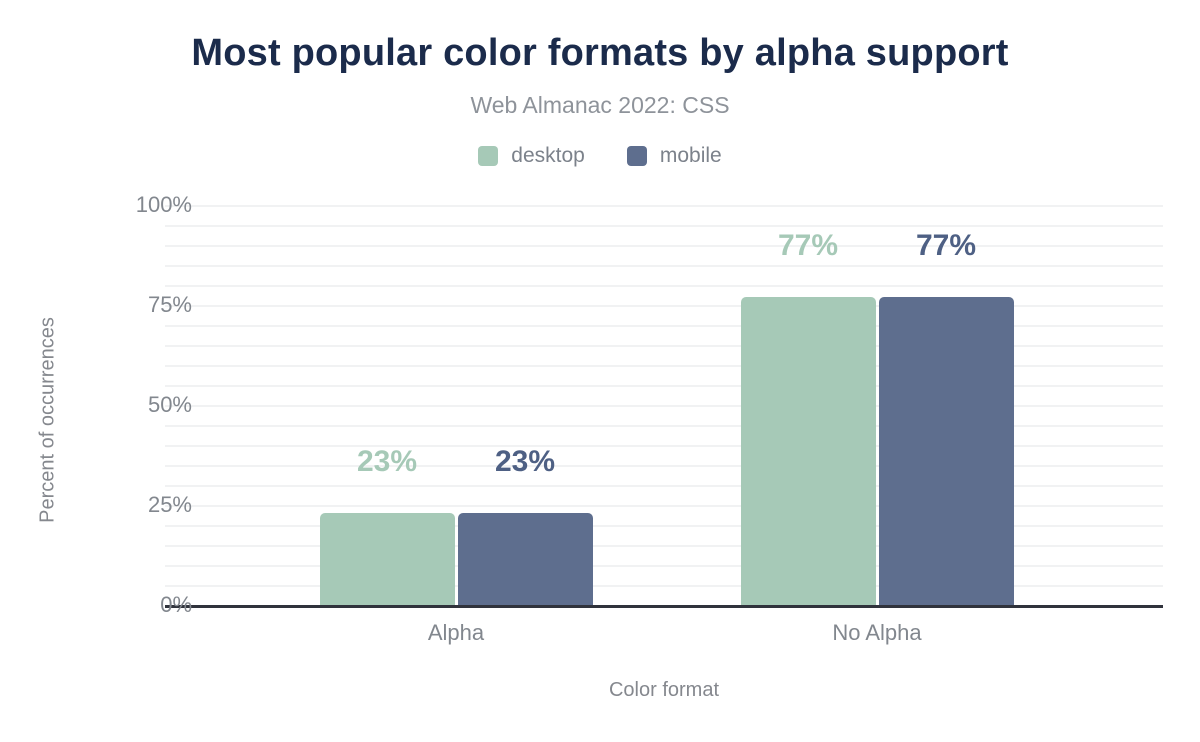 Image resolution: width=1200 pixels, height=742 pixels. What do you see at coordinates (169, 504) in the screenshot?
I see `y-tick-label: 25%` at bounding box center [169, 504].